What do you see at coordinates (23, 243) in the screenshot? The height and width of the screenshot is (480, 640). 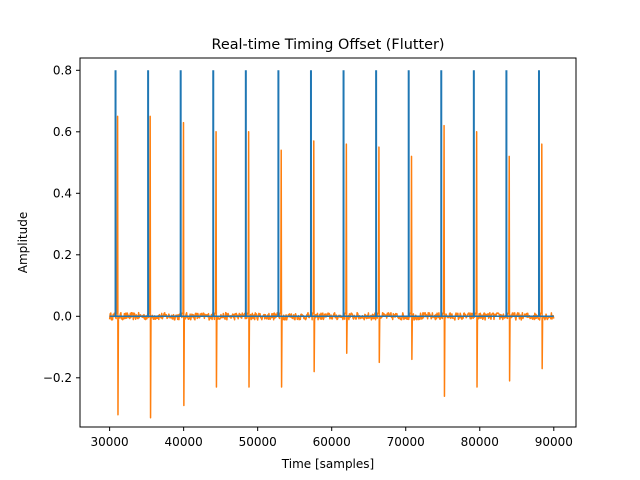 I see `y-axis-title: Amplitude` at bounding box center [23, 243].